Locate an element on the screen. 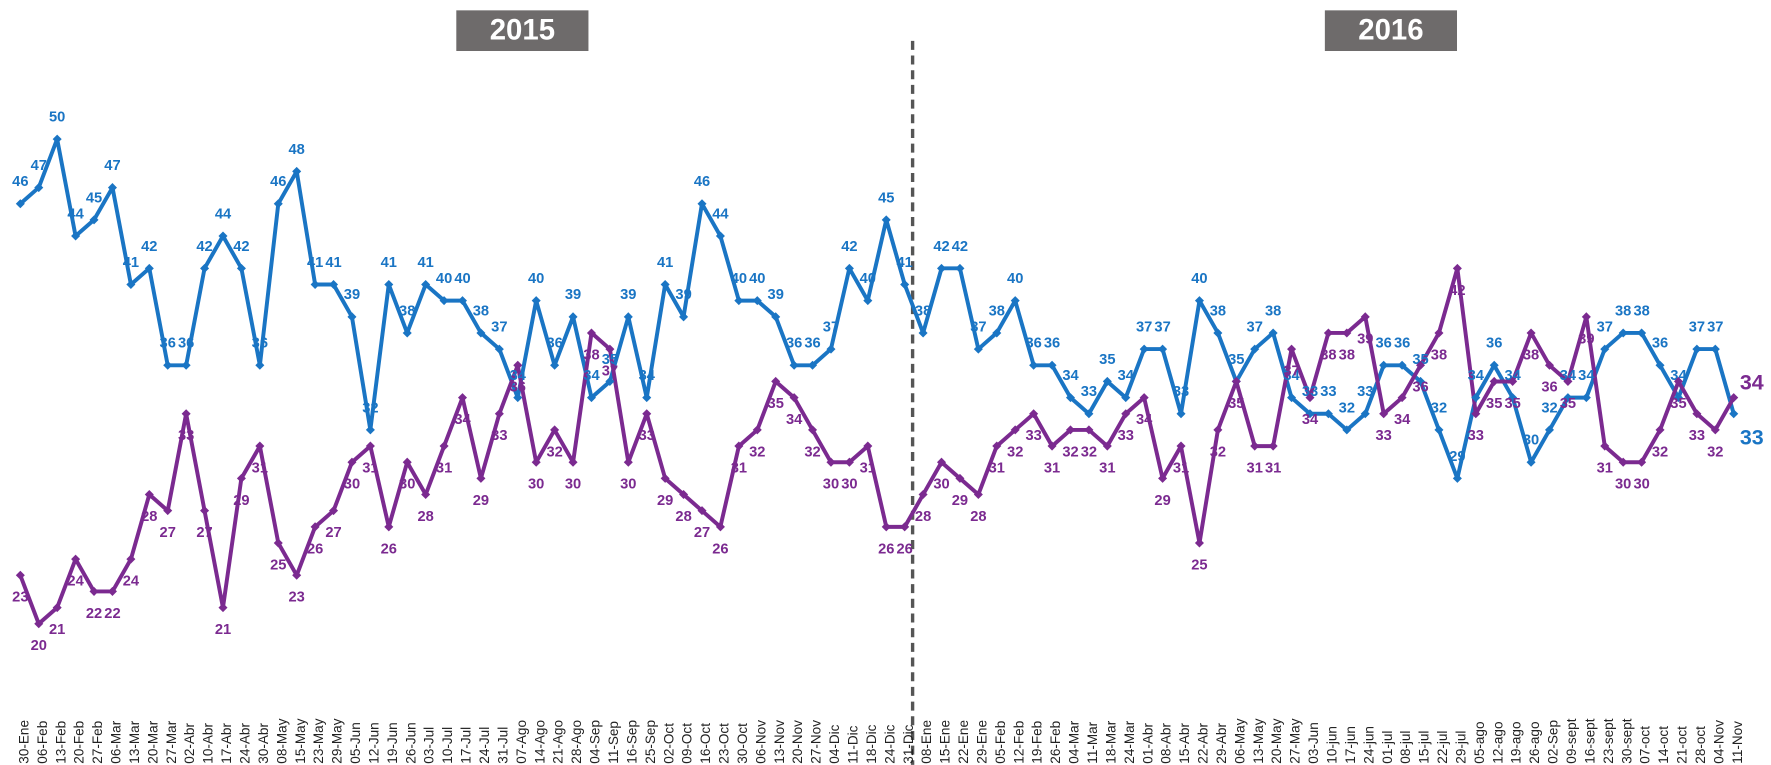  x-tick-label: 22-Abr is located at coordinates (1203, 743).